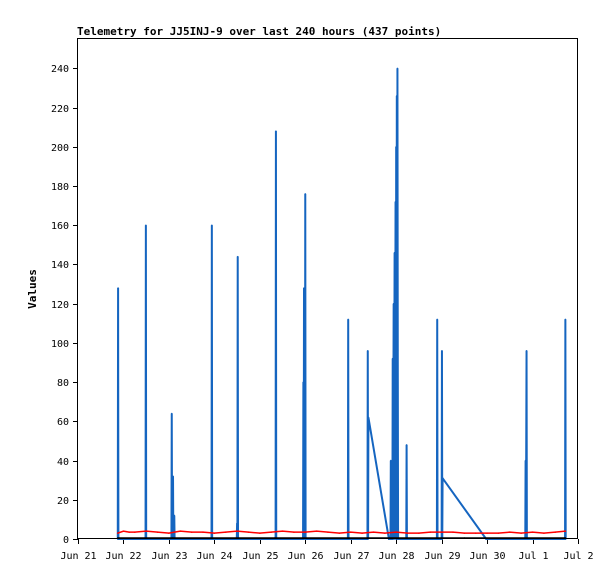 The height and width of the screenshot is (579, 615). I want to click on x-tick-label: Jun 26, so click(305, 556).